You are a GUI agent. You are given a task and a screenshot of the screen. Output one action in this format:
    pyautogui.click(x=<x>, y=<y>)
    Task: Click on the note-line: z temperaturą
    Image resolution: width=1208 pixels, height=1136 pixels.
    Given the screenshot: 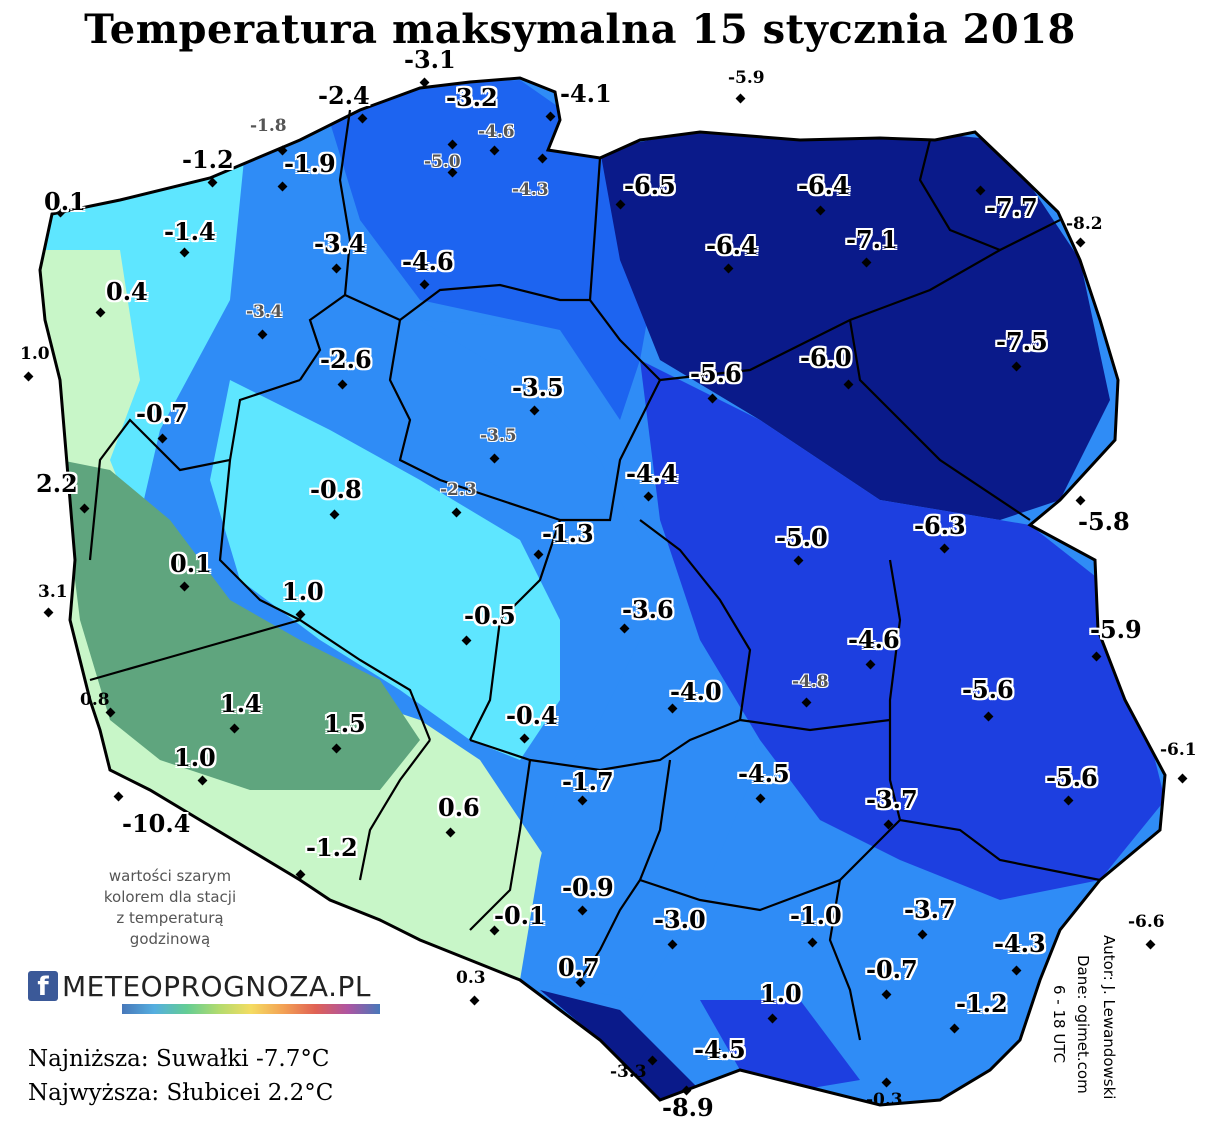 What is the action you would take?
    pyautogui.click(x=170, y=918)
    